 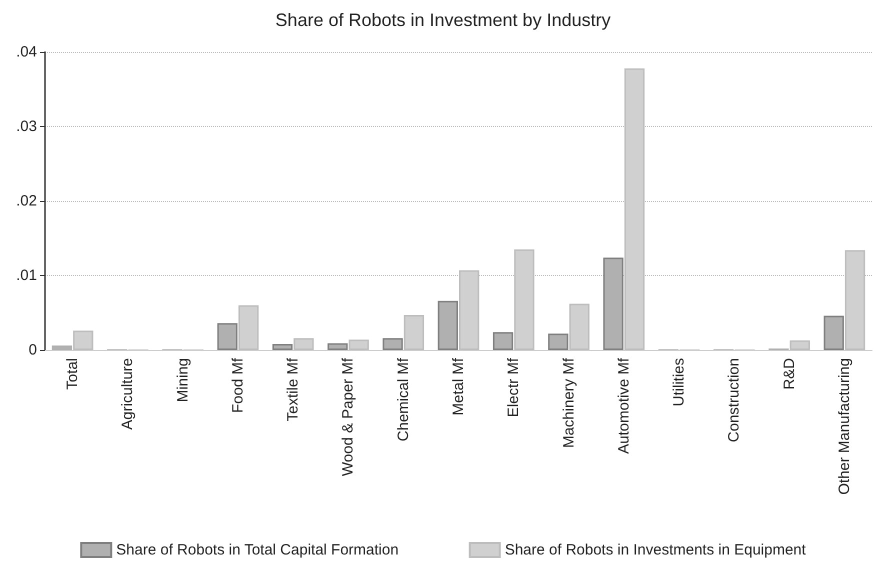 I want to click on y-tick-label: 0, so click(x=32, y=350).